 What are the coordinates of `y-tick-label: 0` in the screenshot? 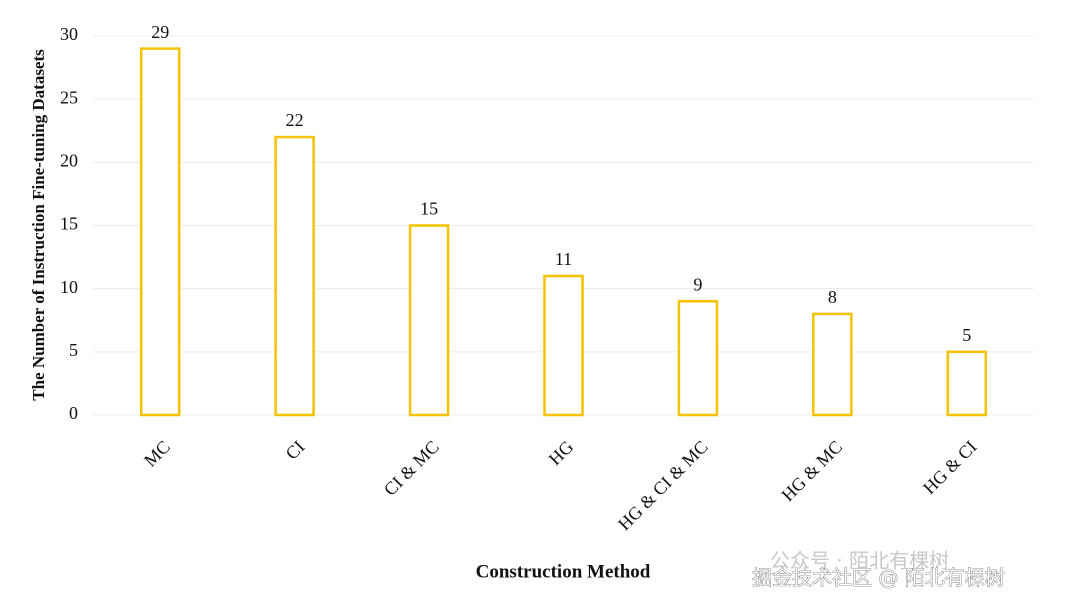 It's located at (73, 413).